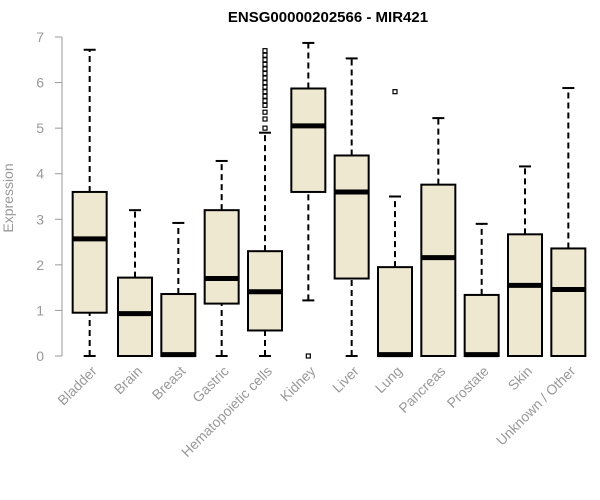  What do you see at coordinates (345, 379) in the screenshot?
I see `x-tick-label: Liver` at bounding box center [345, 379].